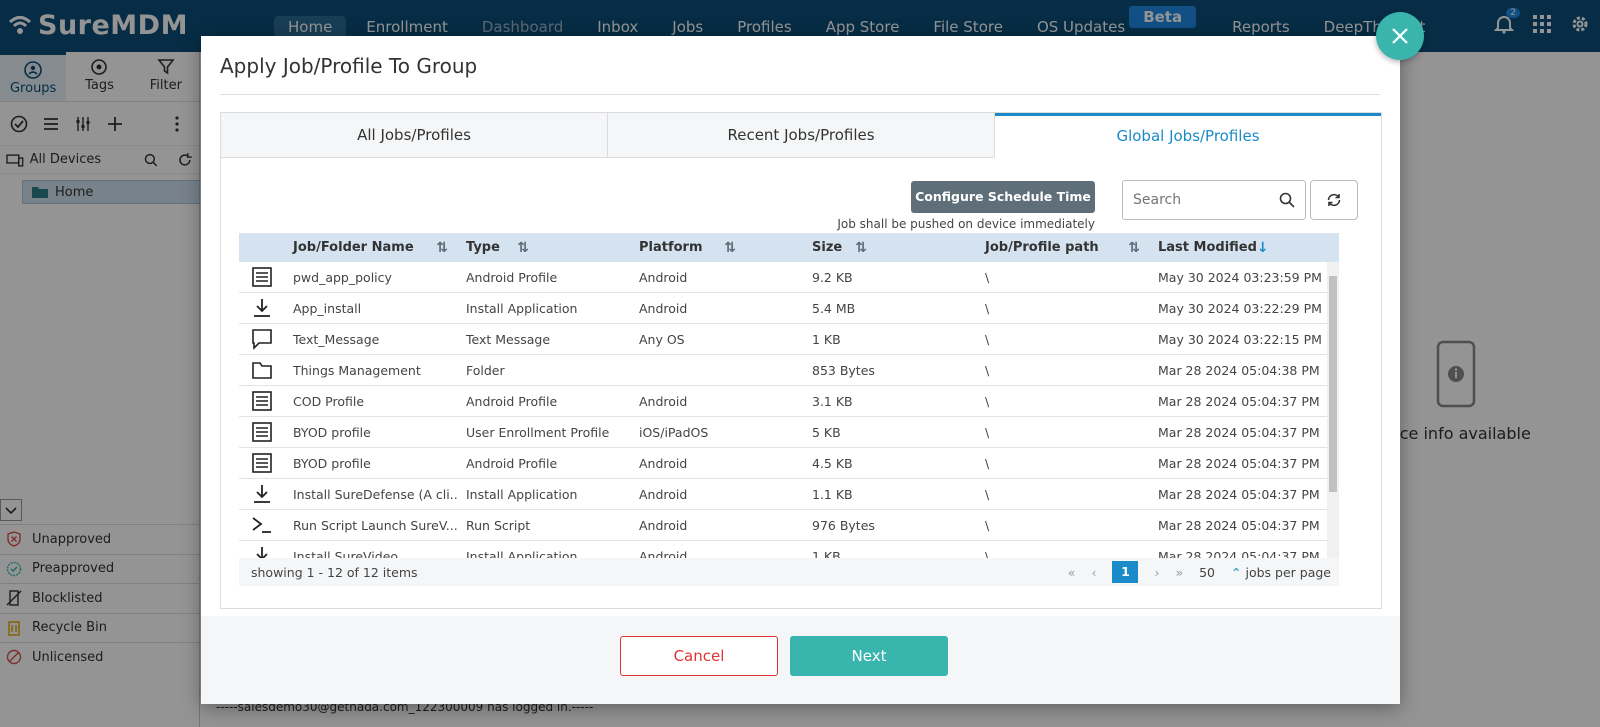  I want to click on profile-icon, so click(262, 432).